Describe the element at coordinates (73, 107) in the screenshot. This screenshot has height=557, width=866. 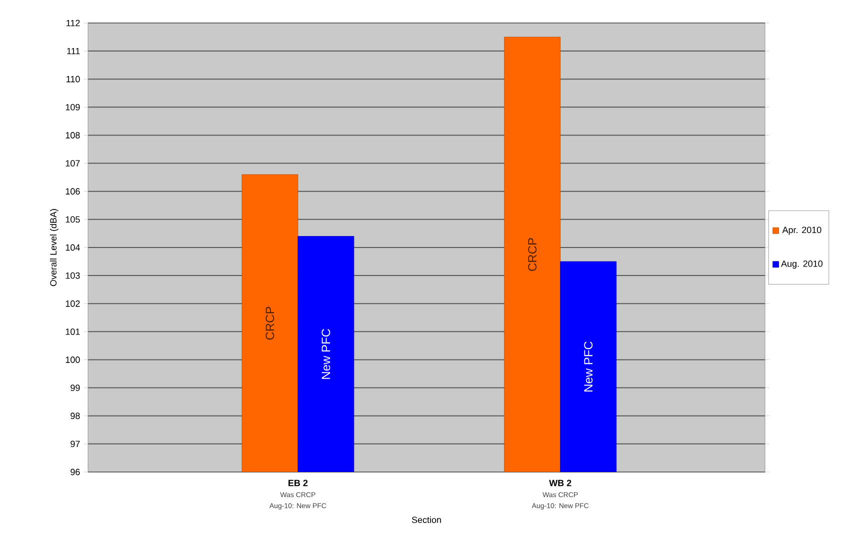
I see `y-tick-label: 109` at that location.